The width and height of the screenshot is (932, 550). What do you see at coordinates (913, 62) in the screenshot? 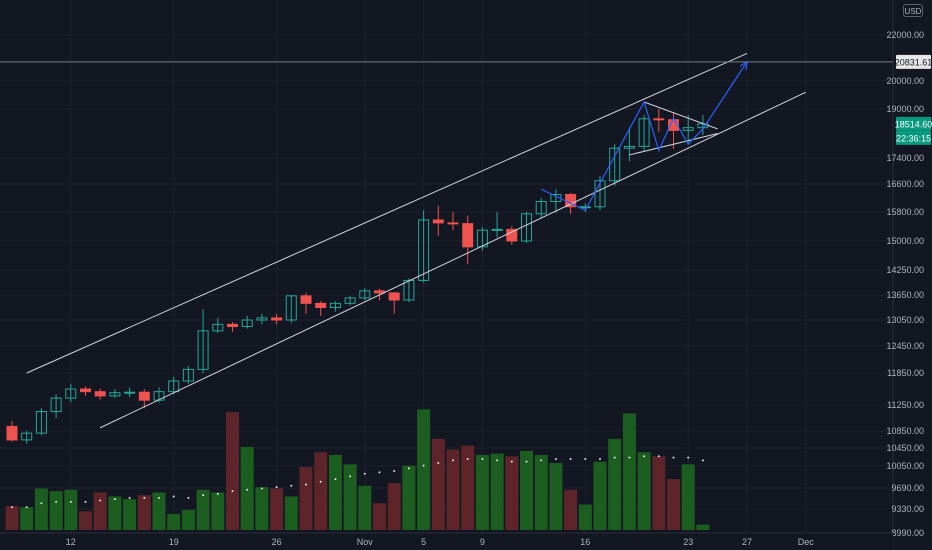
I see `upper-tag-text: 20831.61` at bounding box center [913, 62].